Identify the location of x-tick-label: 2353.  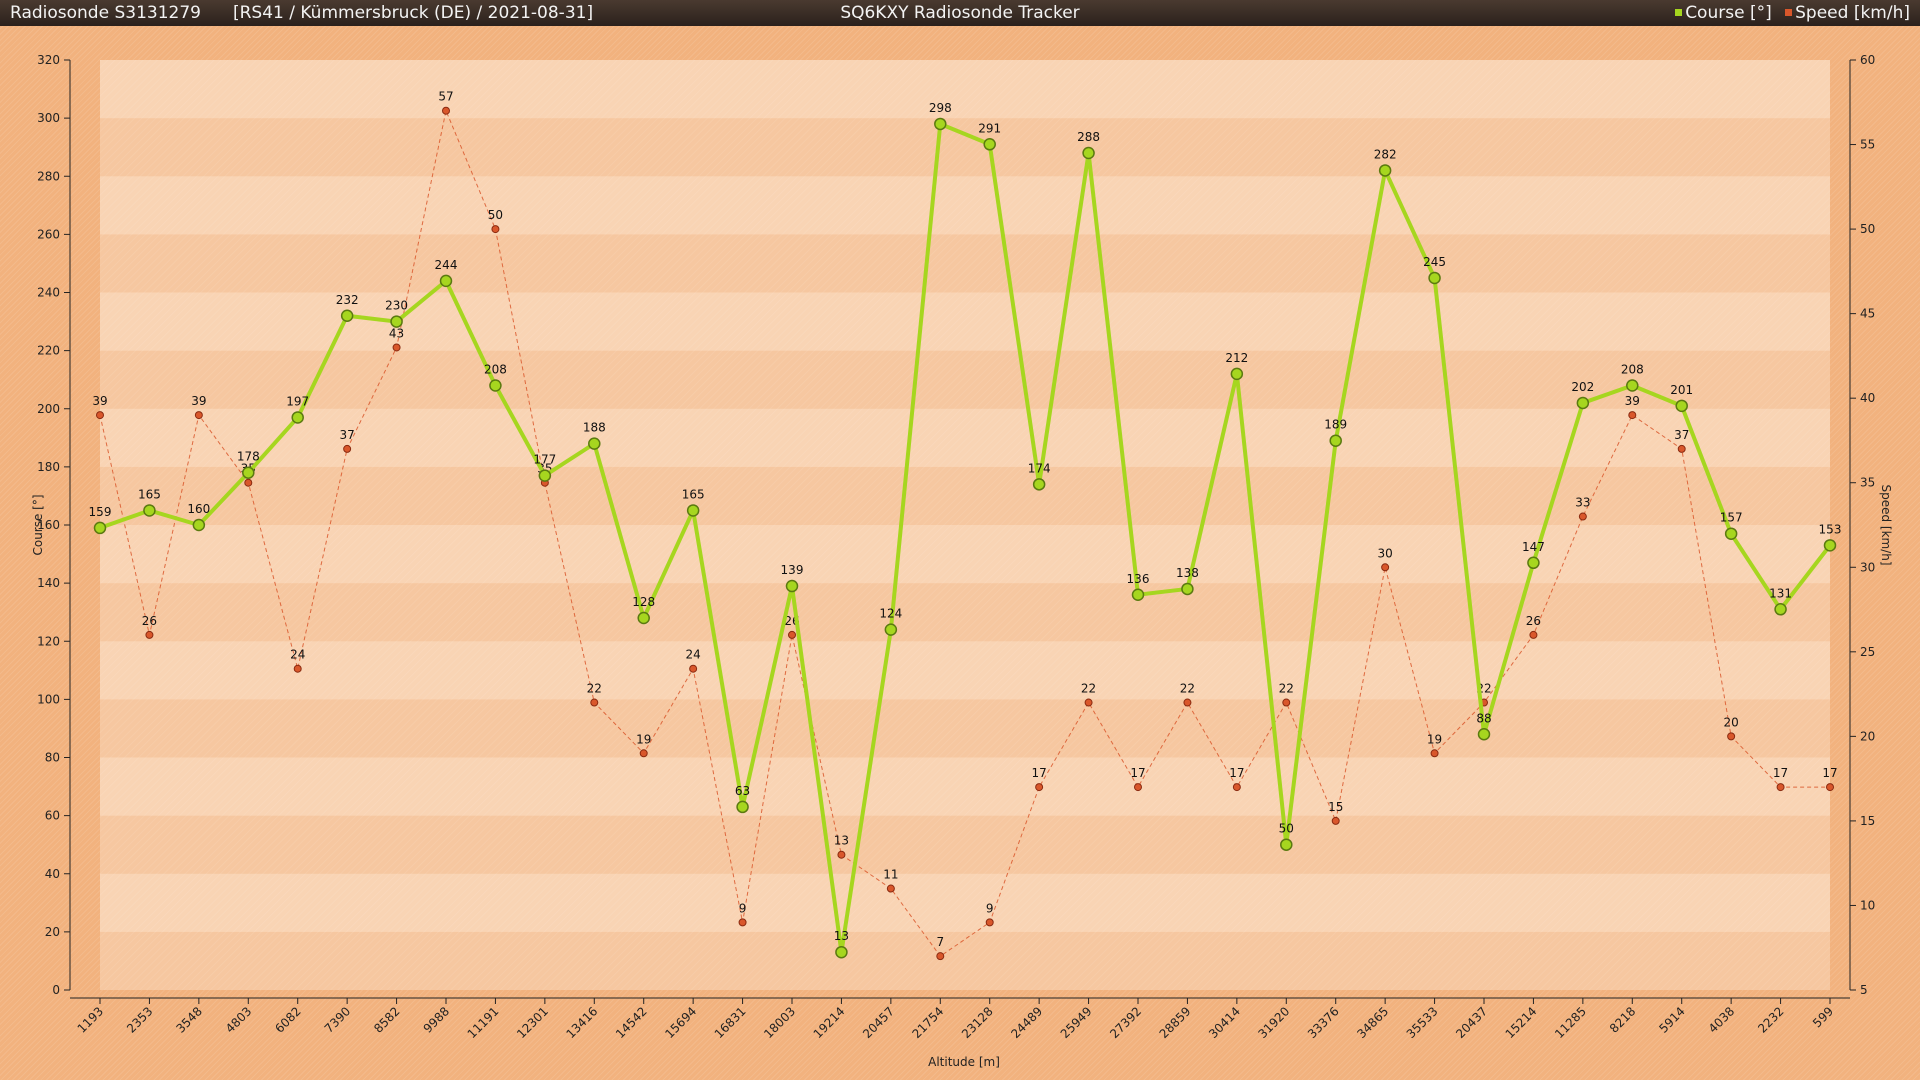
(139, 1019).